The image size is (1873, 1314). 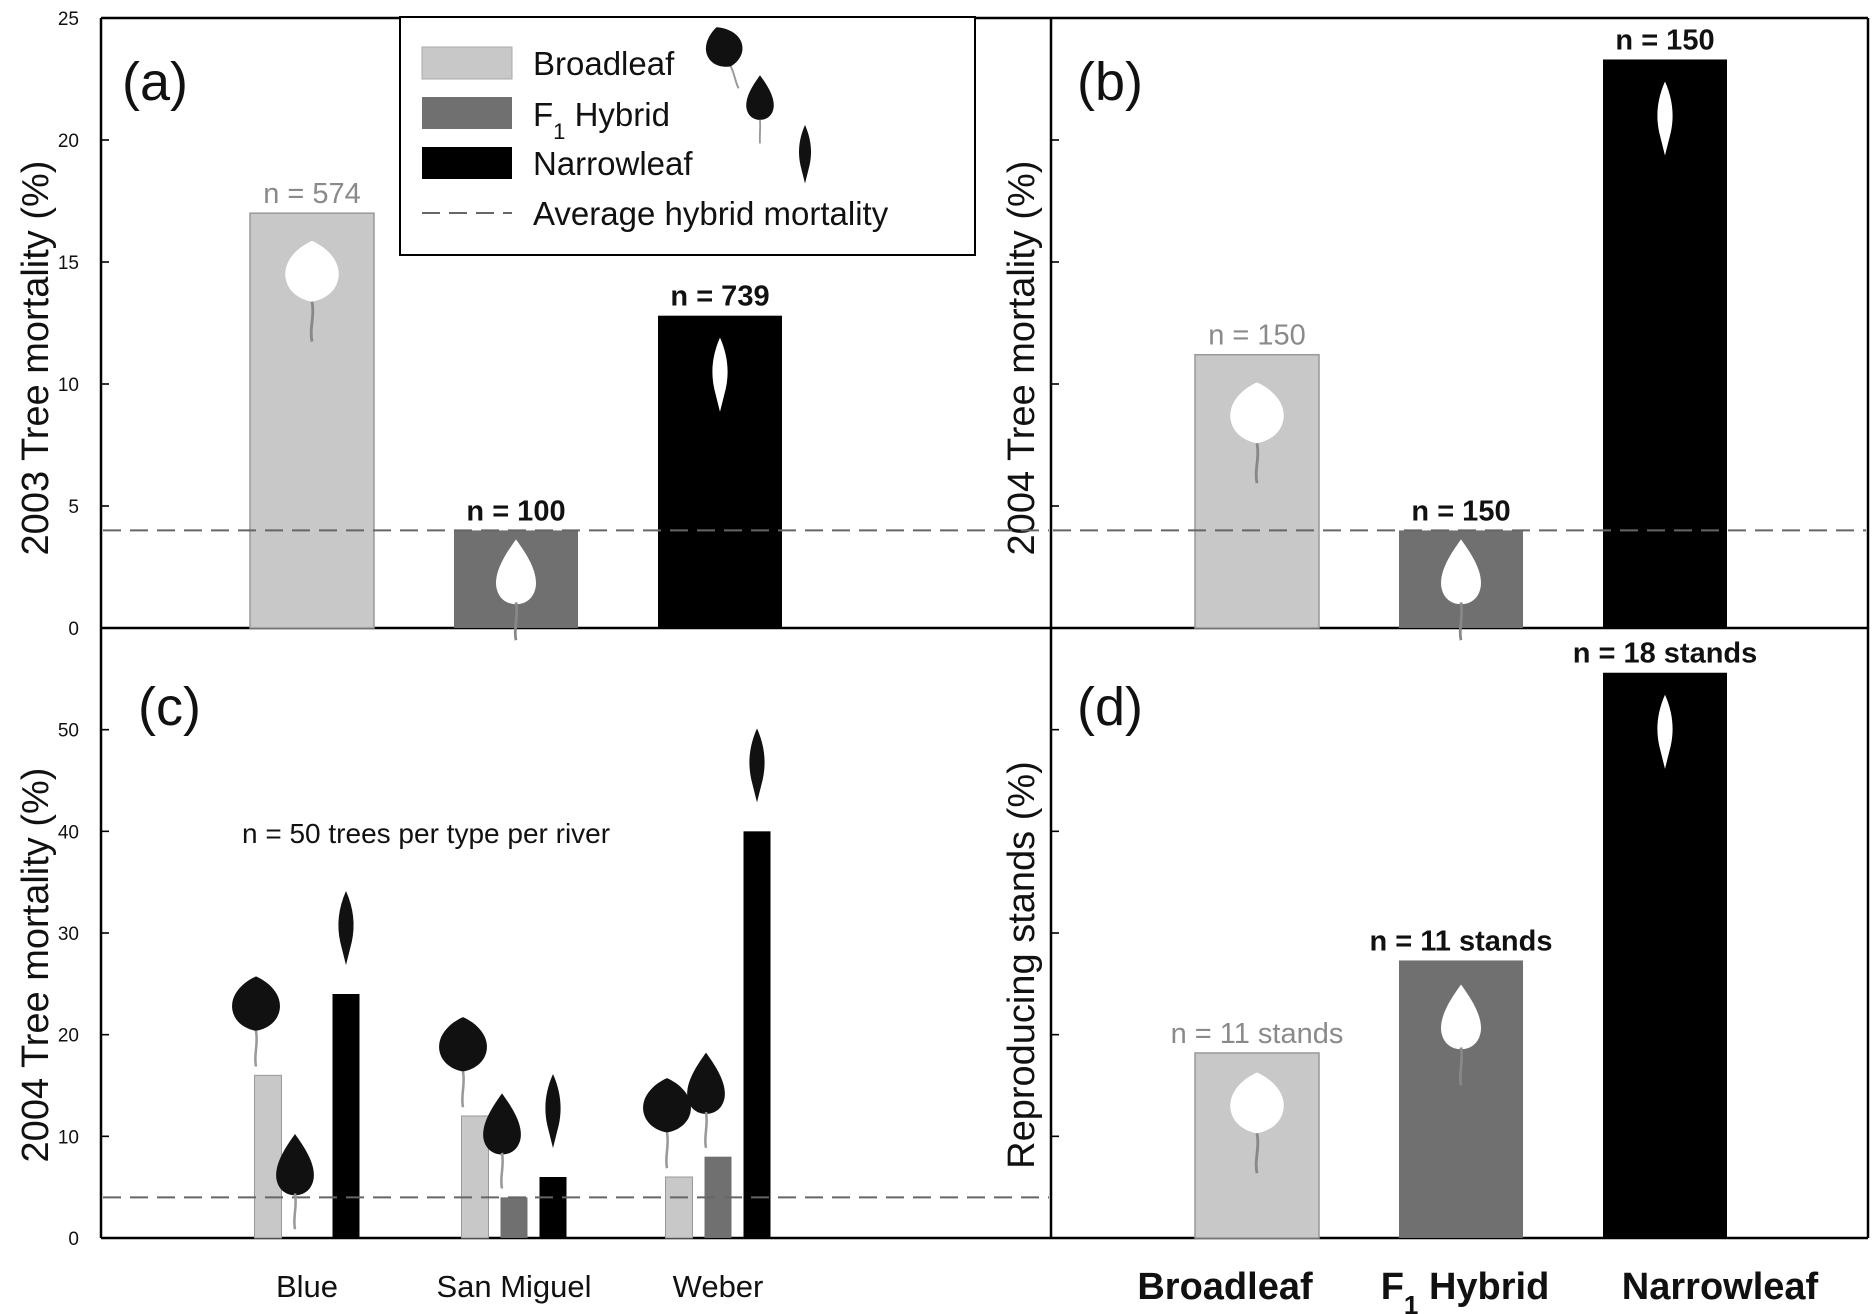 I want to click on panel-c-leaf-narrowleaf-0-icon, so click(x=346, y=928).